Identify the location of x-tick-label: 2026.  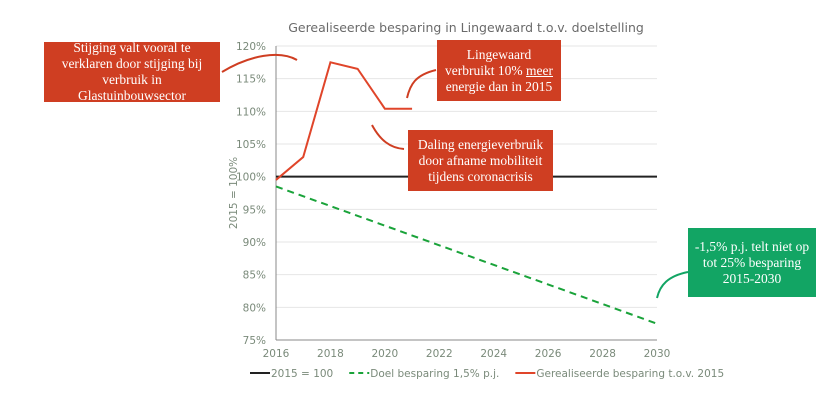
(548, 354).